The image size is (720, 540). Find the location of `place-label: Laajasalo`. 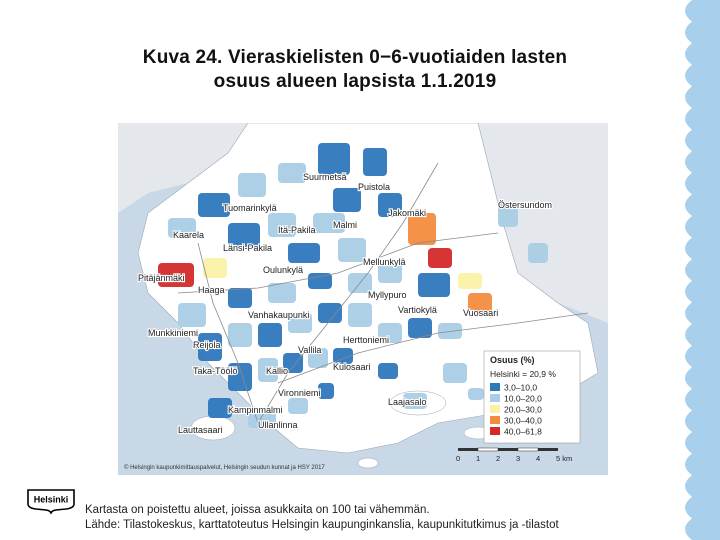

place-label: Laajasalo is located at coordinates (407, 402).